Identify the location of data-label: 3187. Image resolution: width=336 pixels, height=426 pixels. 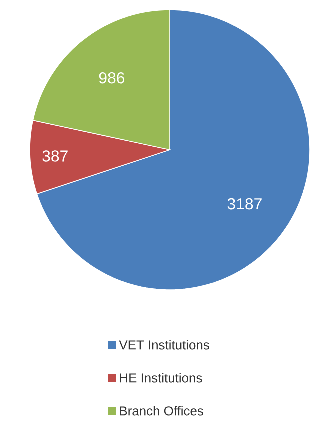
(245, 204).